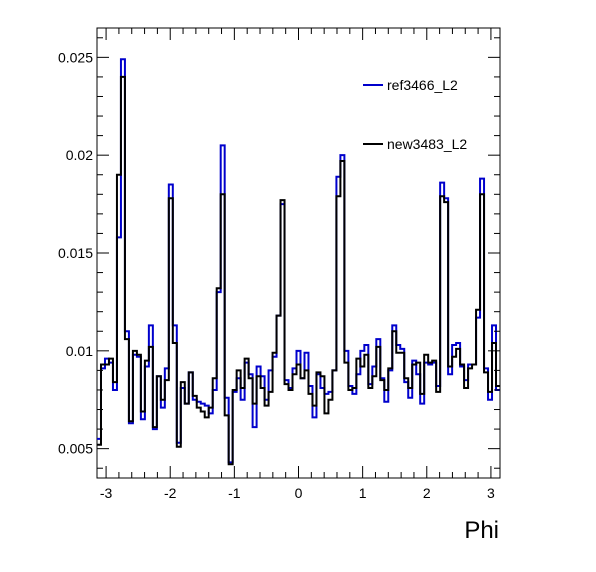 Image resolution: width=596 pixels, height=572 pixels. What do you see at coordinates (363, 493) in the screenshot?
I see `x-tick-label: 1` at bounding box center [363, 493].